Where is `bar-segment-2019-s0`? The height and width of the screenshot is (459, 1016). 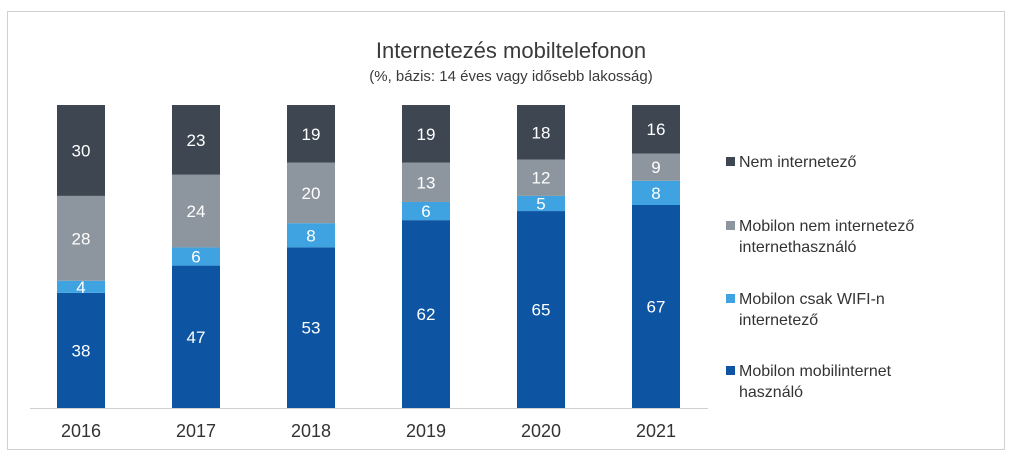 bar-segment-2019-s0 is located at coordinates (426, 314).